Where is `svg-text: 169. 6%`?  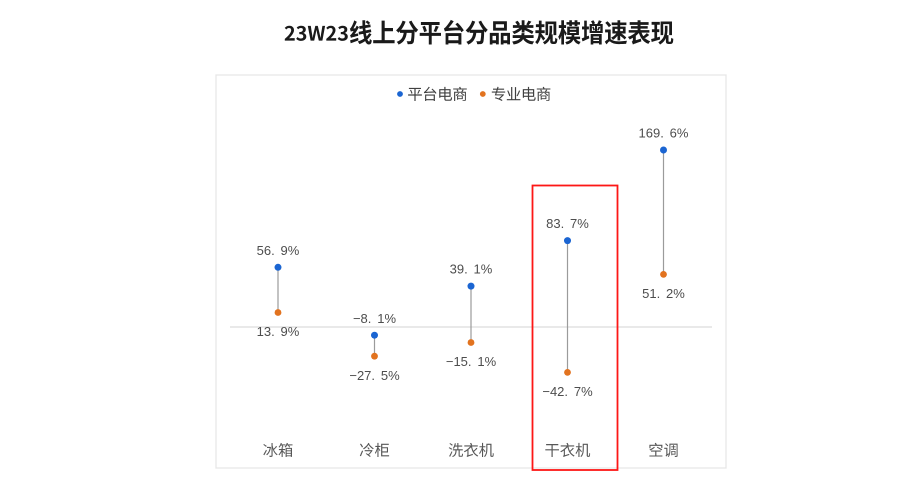
svg-text: 169. 6% is located at coordinates (664, 133).